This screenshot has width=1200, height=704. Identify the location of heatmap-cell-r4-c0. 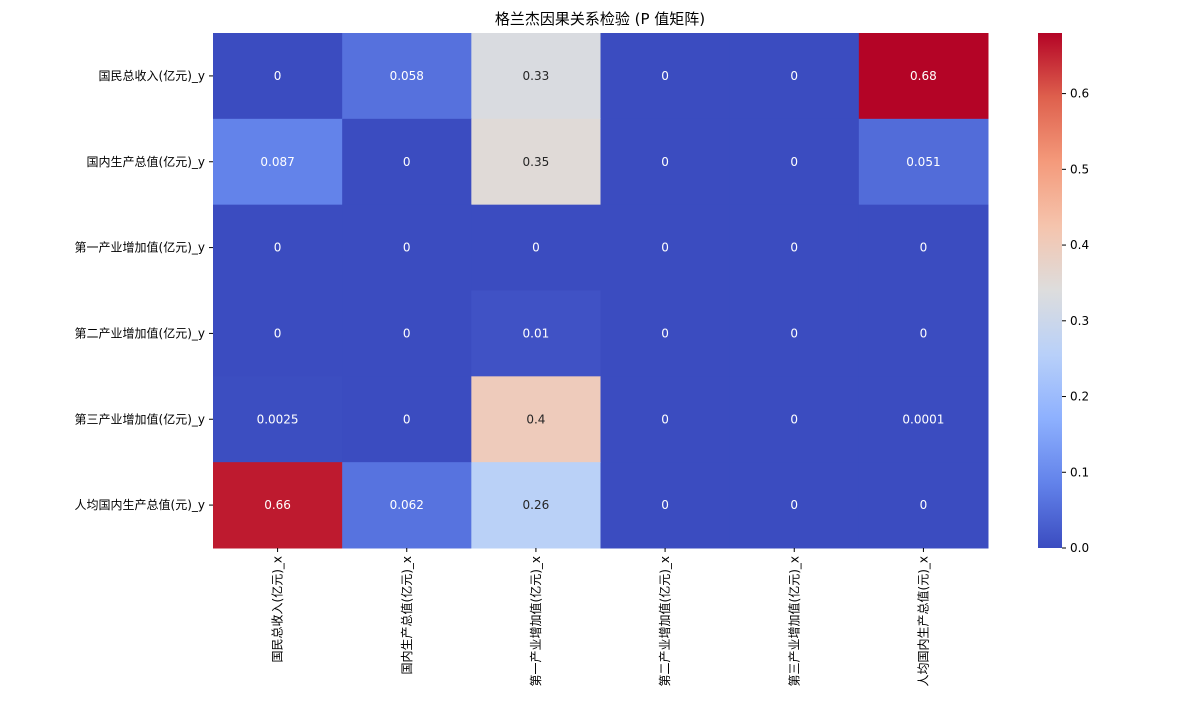
(278, 419).